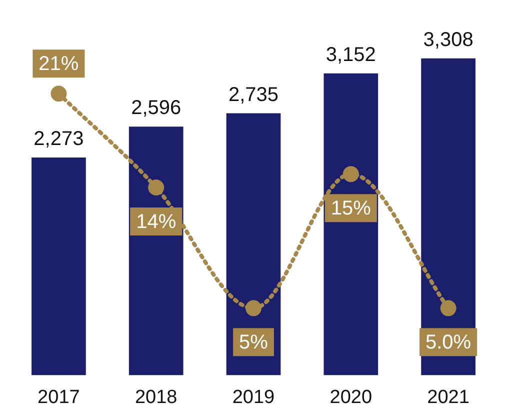  Describe the element at coordinates (351, 55) in the screenshot. I see `data-label: 3,152` at that location.